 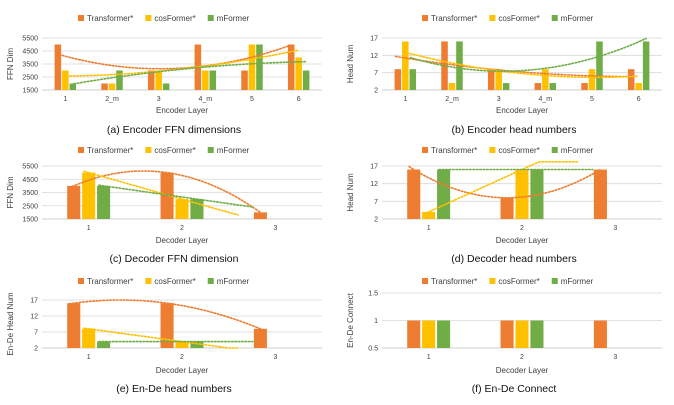 What do you see at coordinates (492, 150) in the screenshot?
I see `legend-swatch-cosformer` at bounding box center [492, 150].